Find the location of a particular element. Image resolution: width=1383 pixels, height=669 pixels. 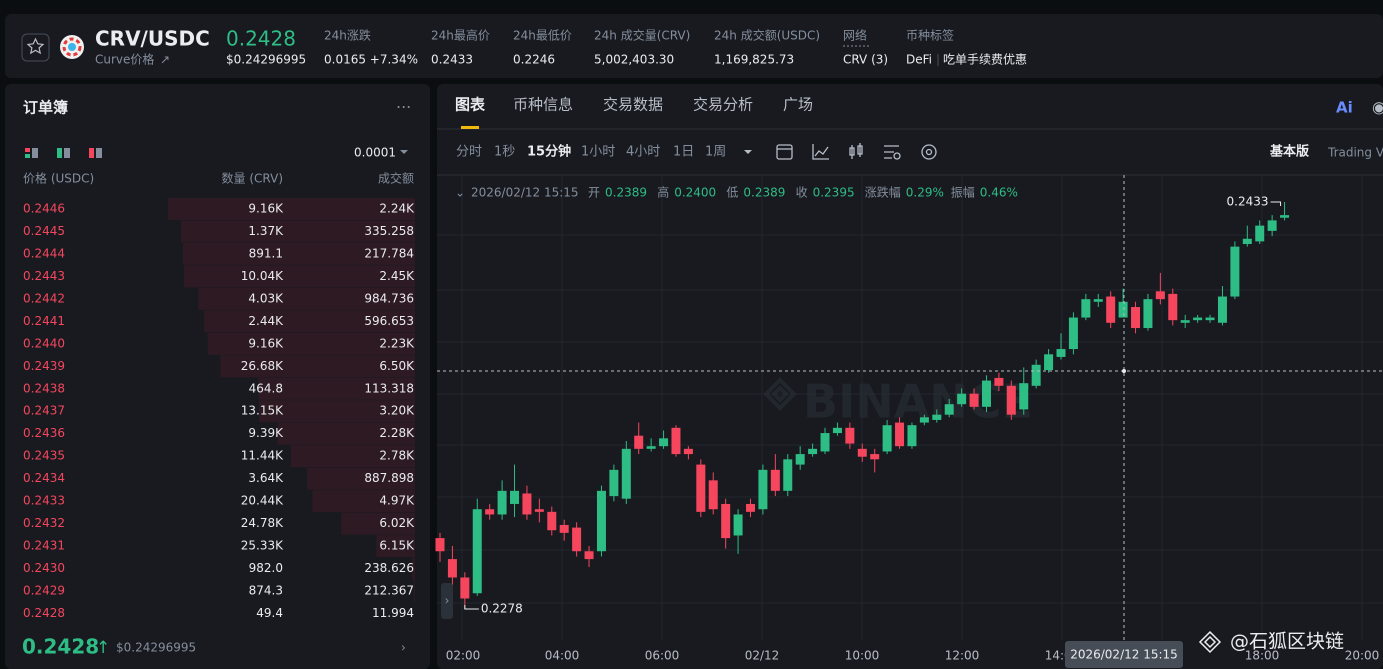

tab: 币种信息 is located at coordinates (543, 105).